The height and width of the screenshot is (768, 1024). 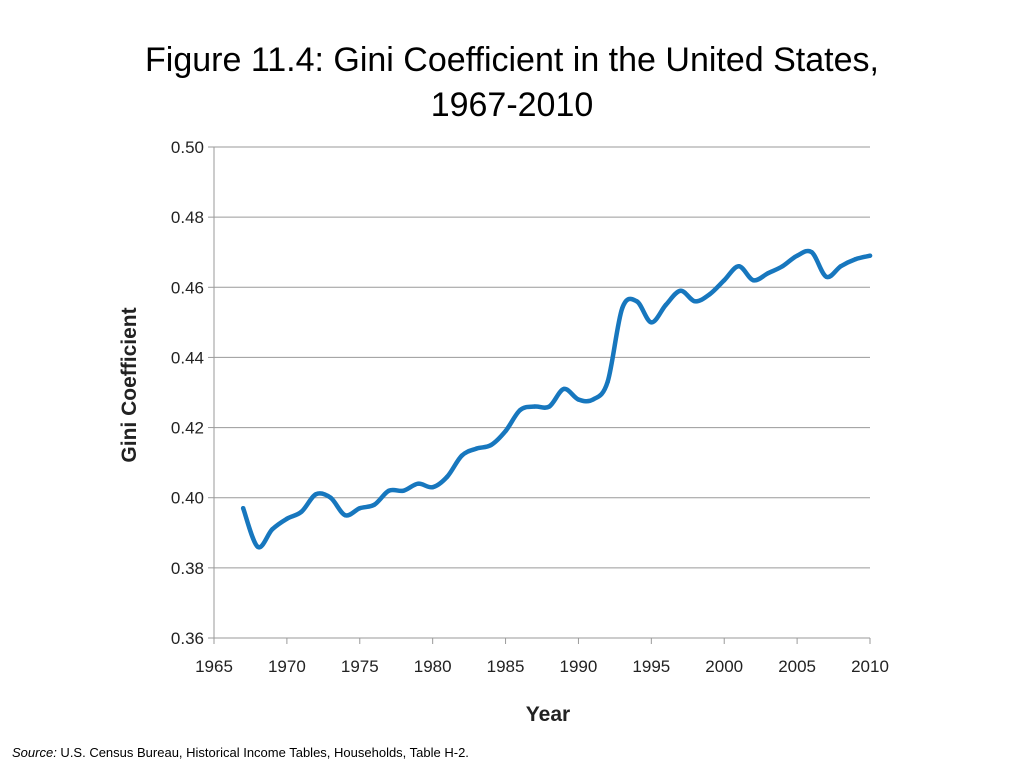 I want to click on title-line-2: 1967-2010, so click(x=512, y=105).